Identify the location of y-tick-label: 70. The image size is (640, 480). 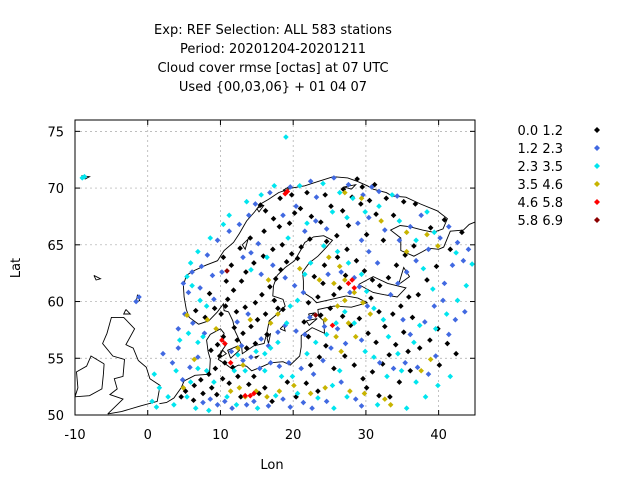
(55, 189).